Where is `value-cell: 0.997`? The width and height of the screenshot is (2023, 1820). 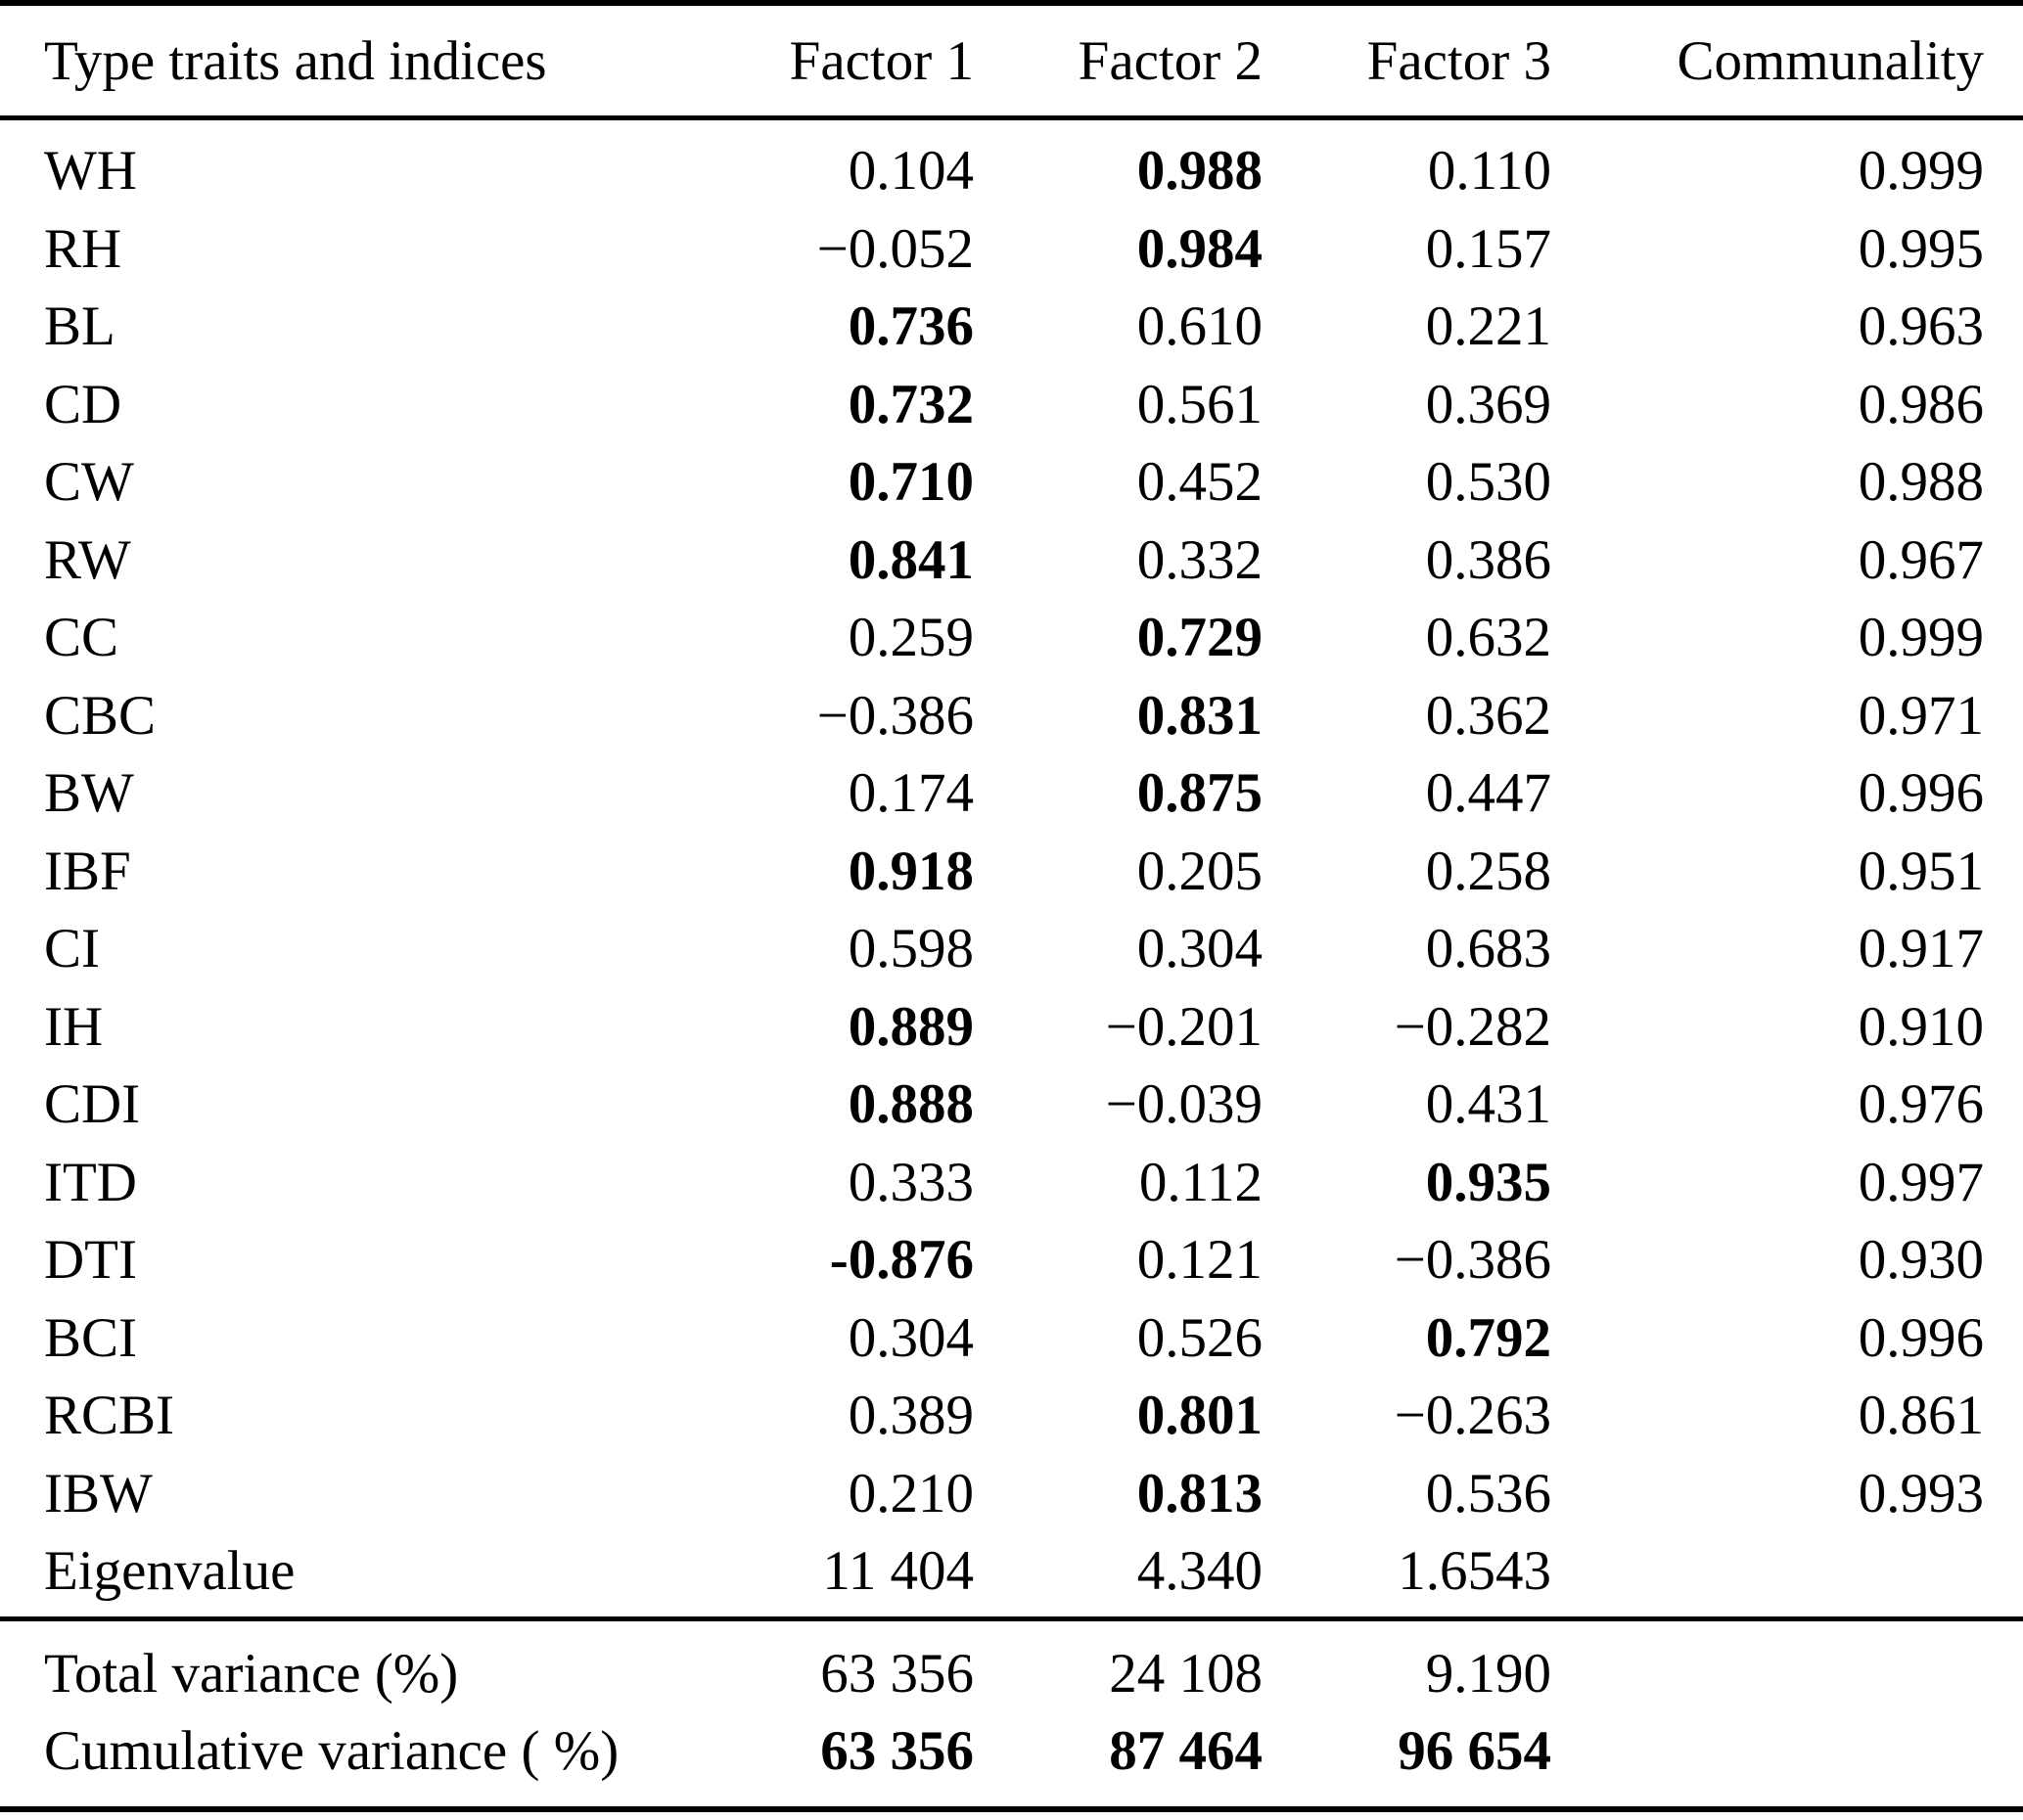
value-cell: 0.997 is located at coordinates (1921, 1182).